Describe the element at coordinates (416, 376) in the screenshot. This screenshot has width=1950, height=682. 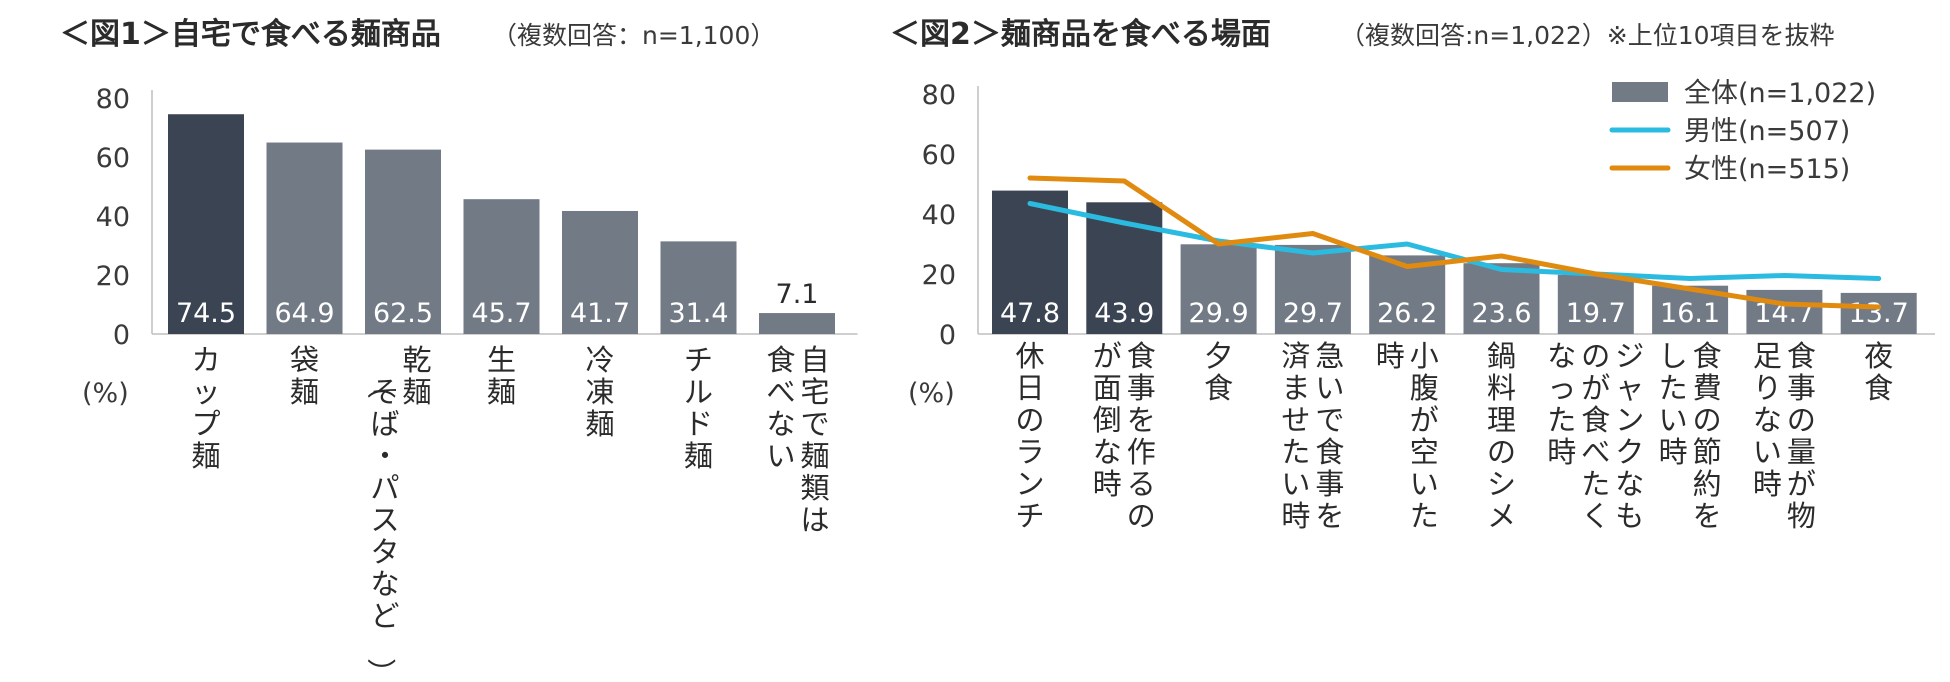
I see `chart1-category-label: 乾麺` at that location.